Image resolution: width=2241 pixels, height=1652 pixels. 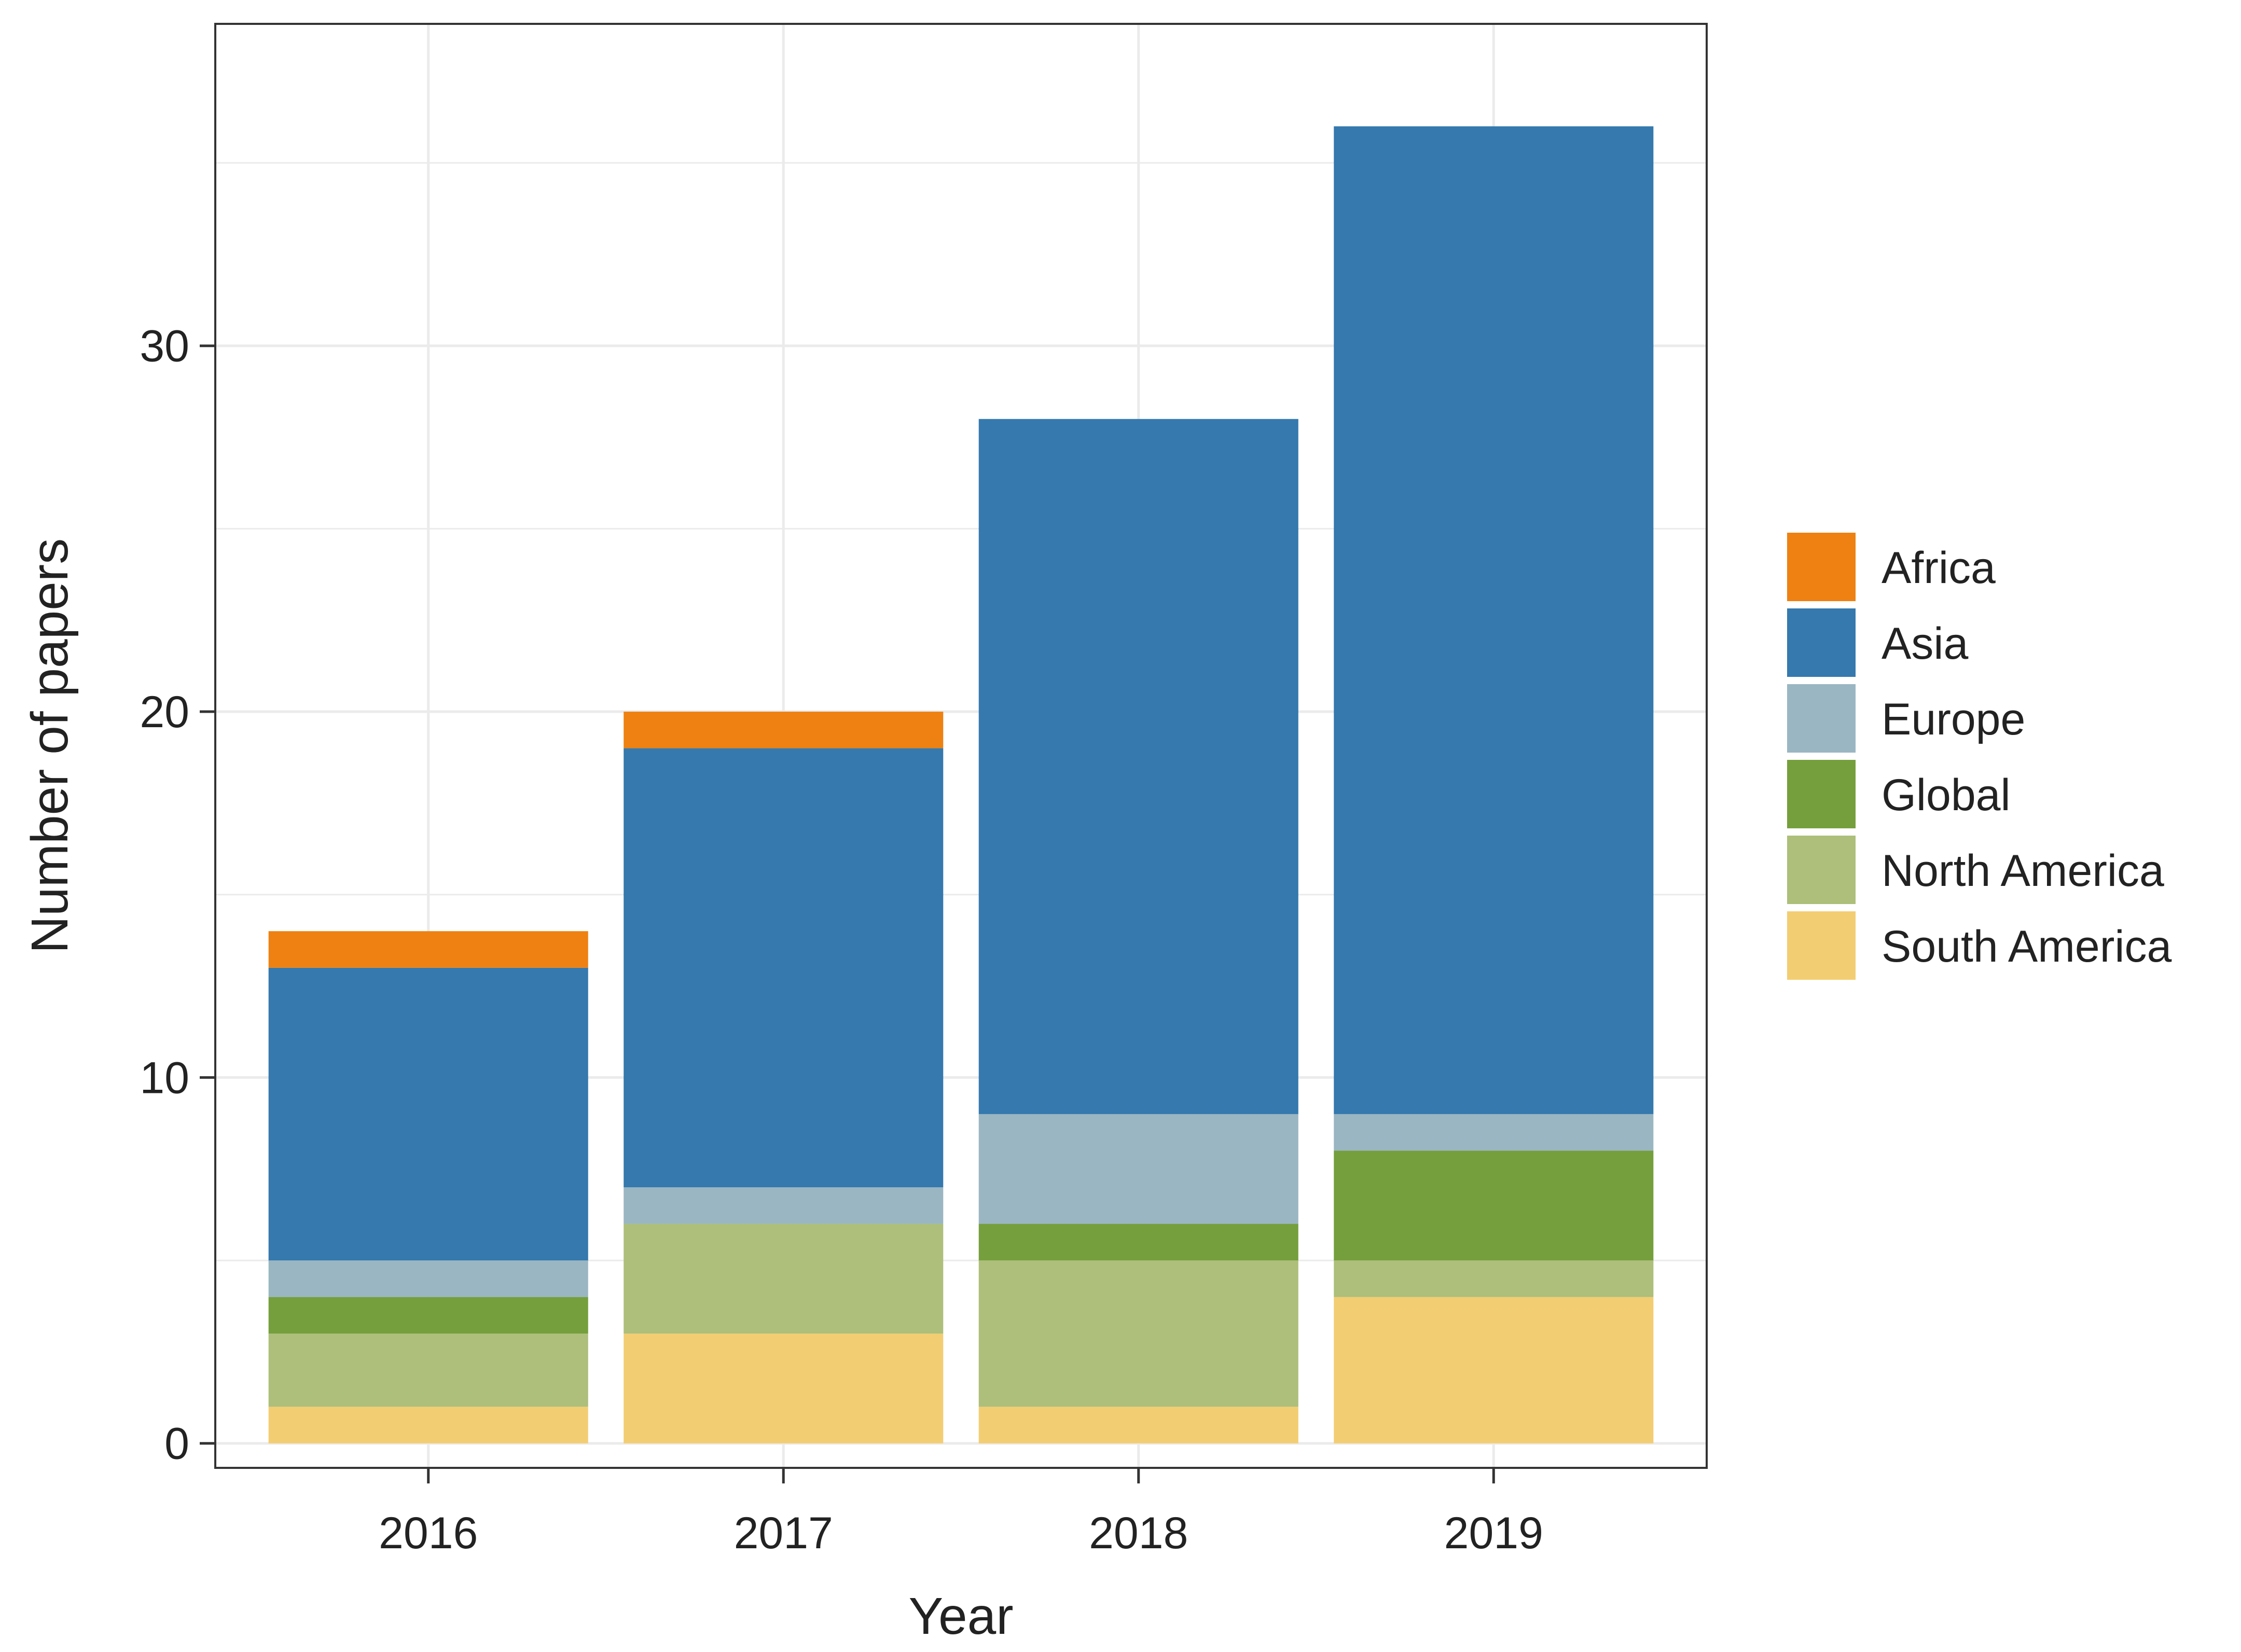 What do you see at coordinates (428, 1425) in the screenshot?
I see `bar-segment-south-america-2016` at bounding box center [428, 1425].